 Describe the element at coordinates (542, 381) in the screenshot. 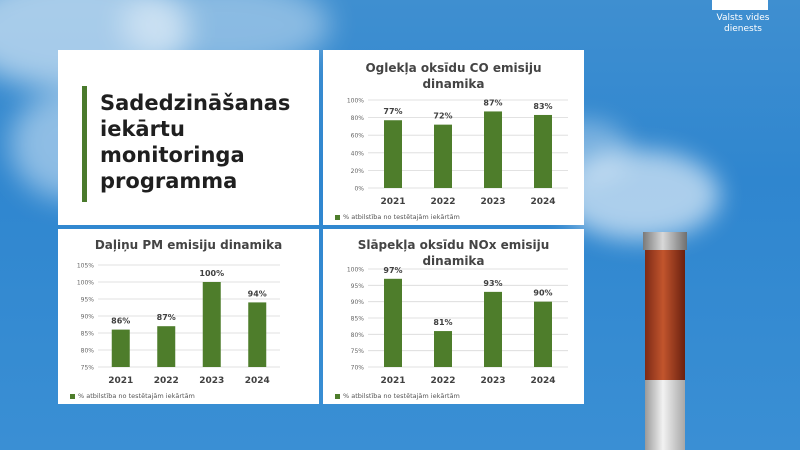

I see `no-category-label: 2024` at that location.